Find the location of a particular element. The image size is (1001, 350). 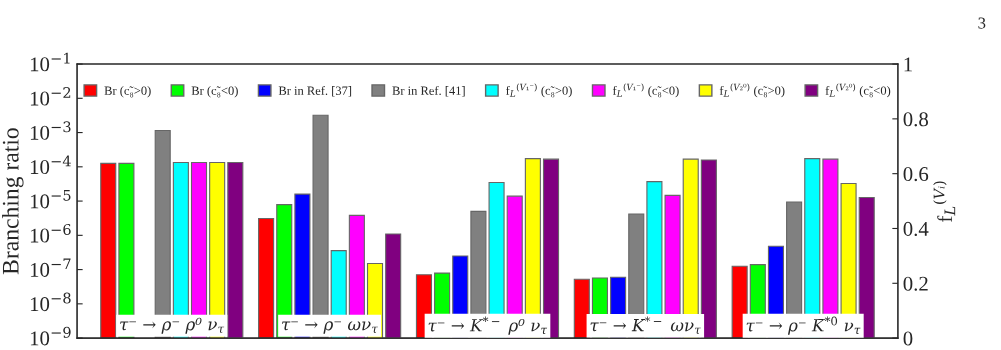

x-tick-label: τ⁻ → ρ⁻ ων$_{τ}$ is located at coordinates (330, 327).